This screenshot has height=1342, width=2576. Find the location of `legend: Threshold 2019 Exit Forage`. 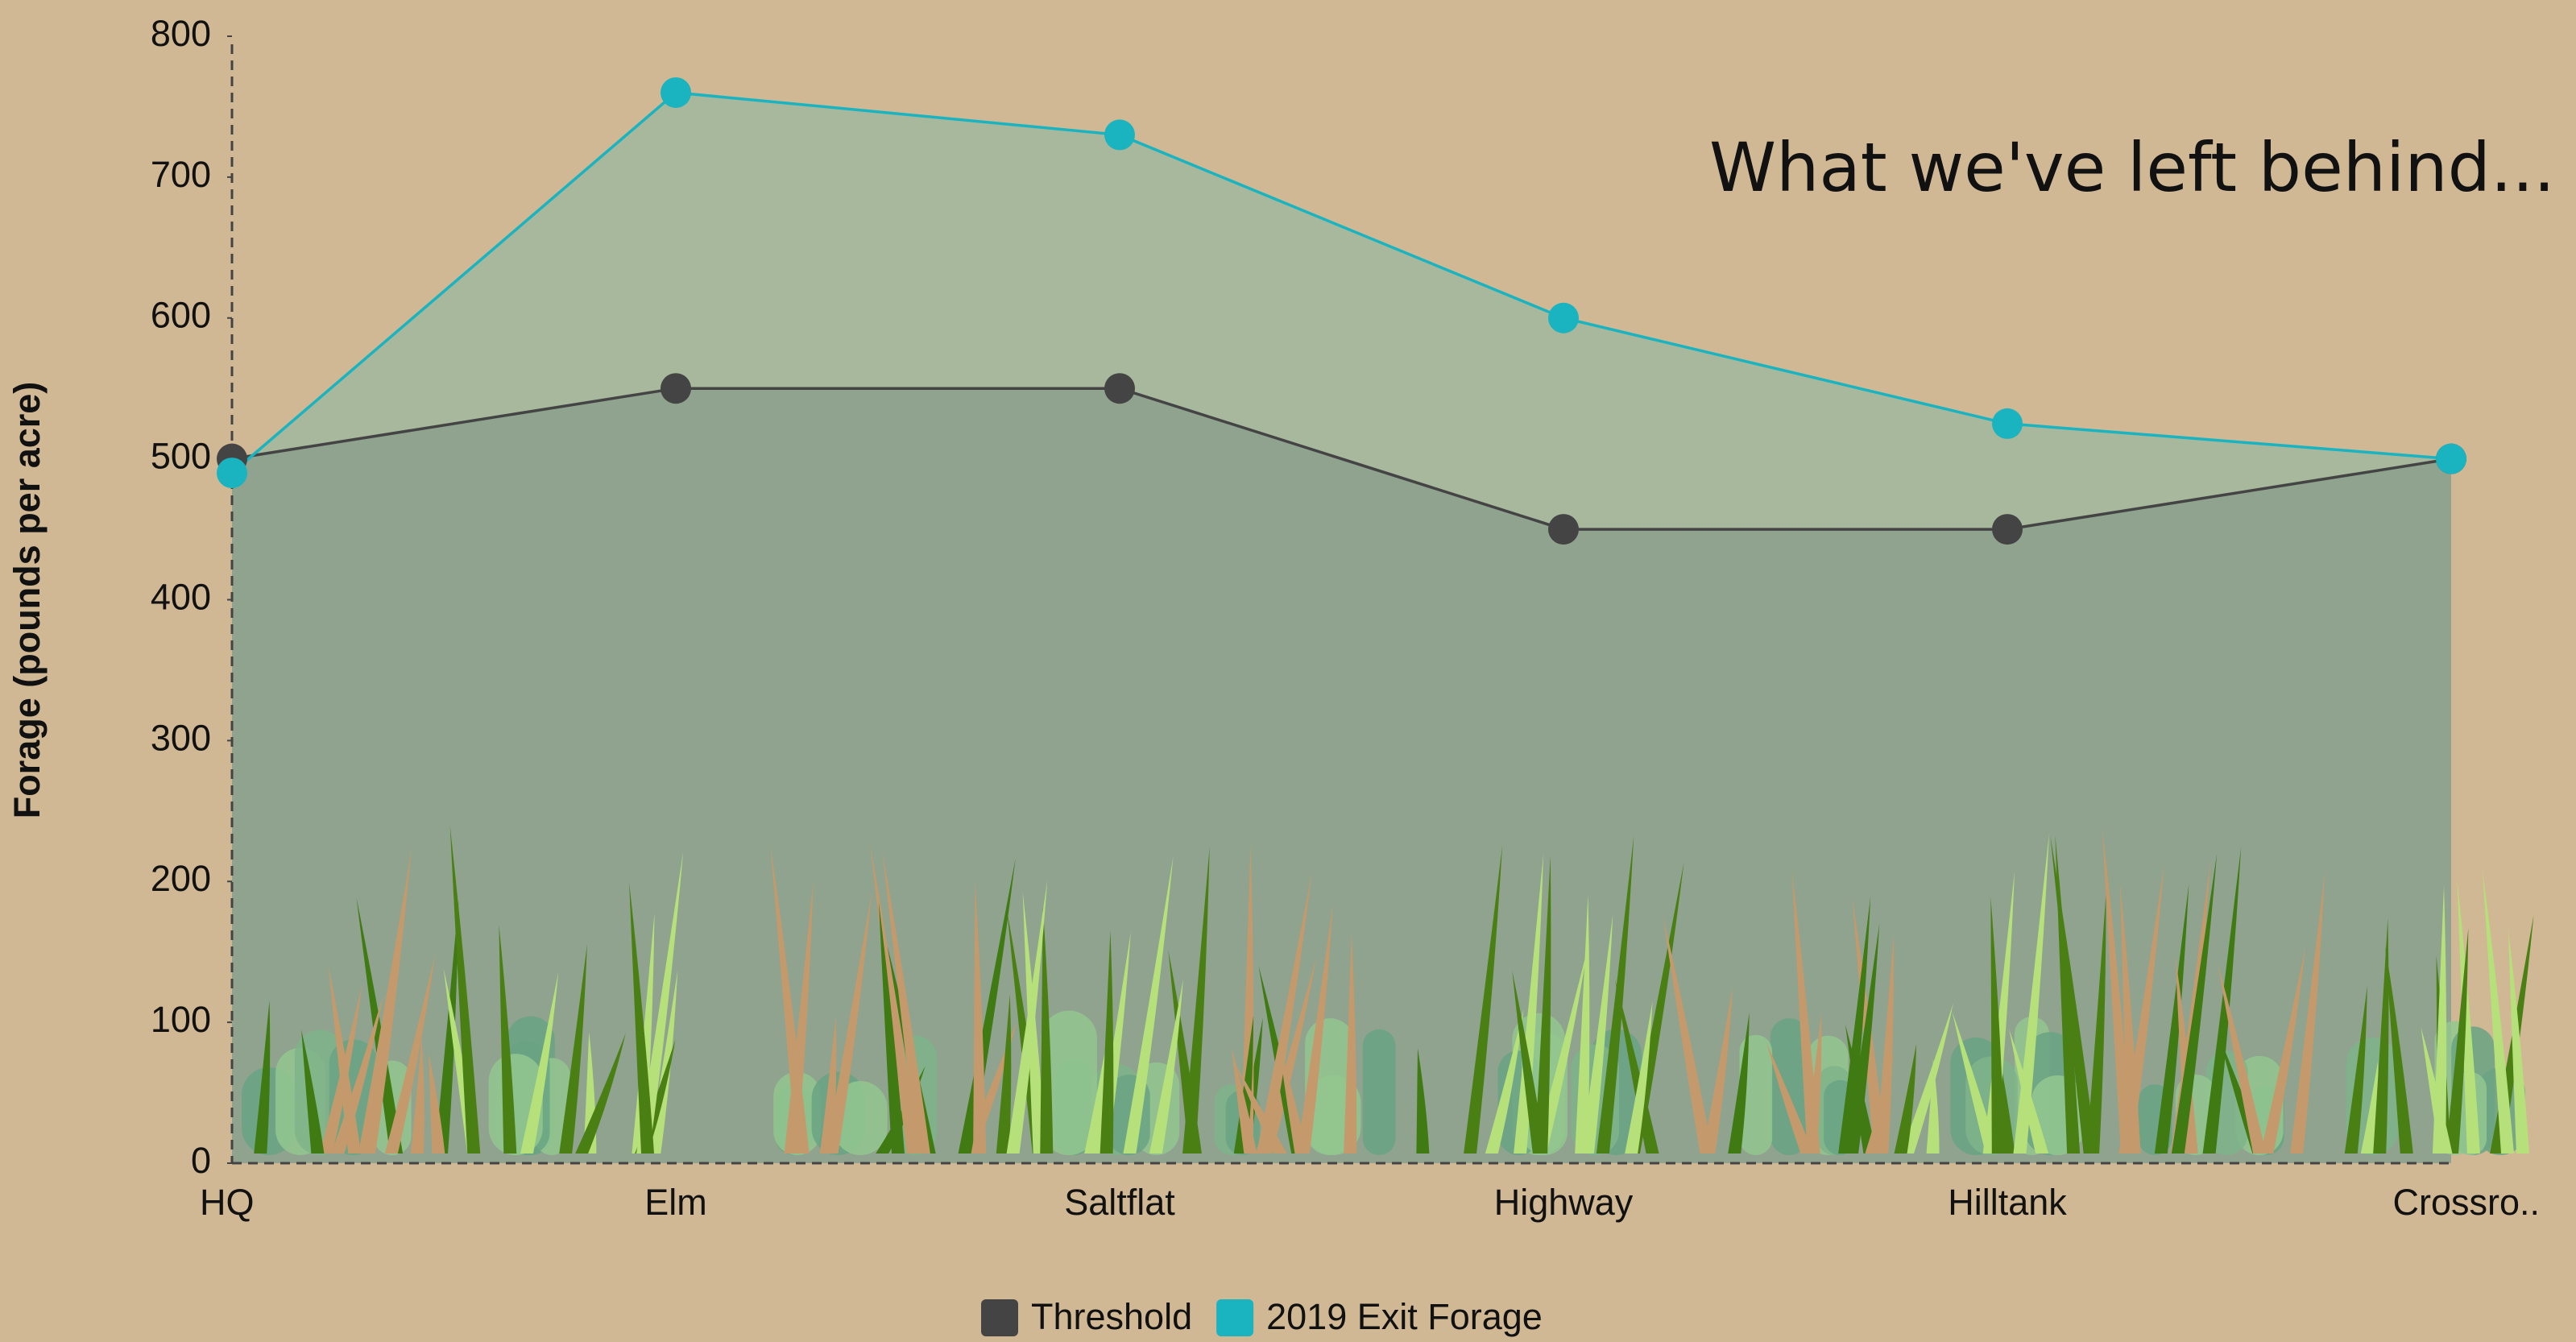

legend: Threshold 2019 Exit Forage is located at coordinates (1262, 1316).